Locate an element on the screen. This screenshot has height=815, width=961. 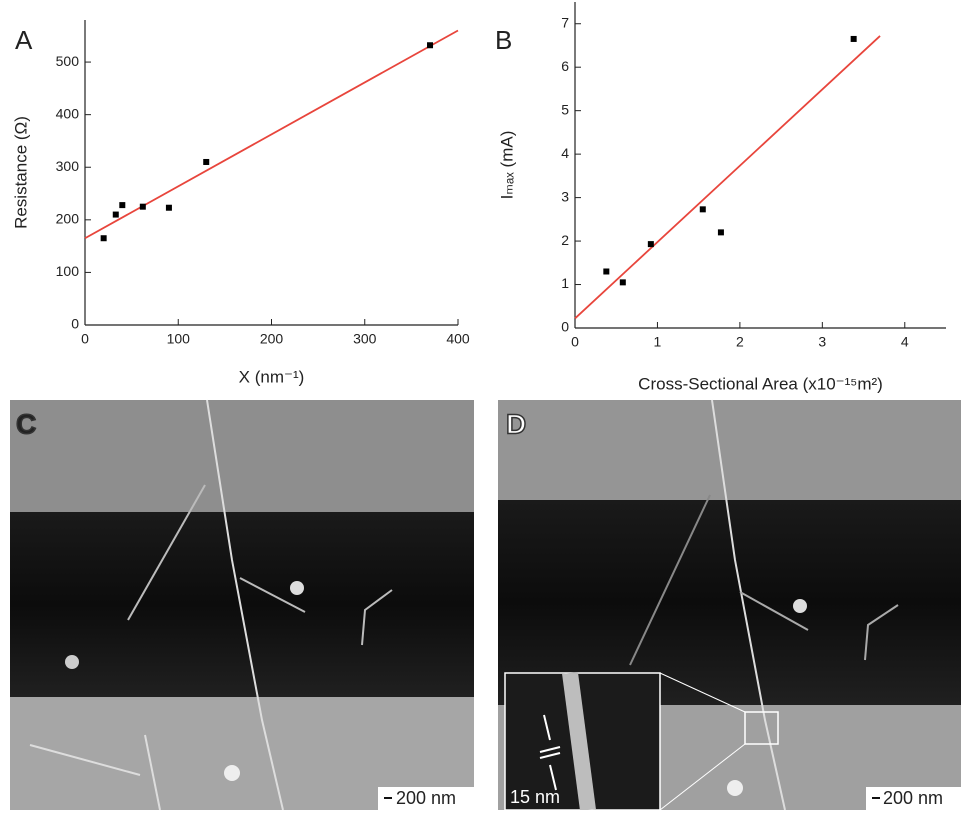
y-tick-label: 7 is located at coordinates (565, 22).